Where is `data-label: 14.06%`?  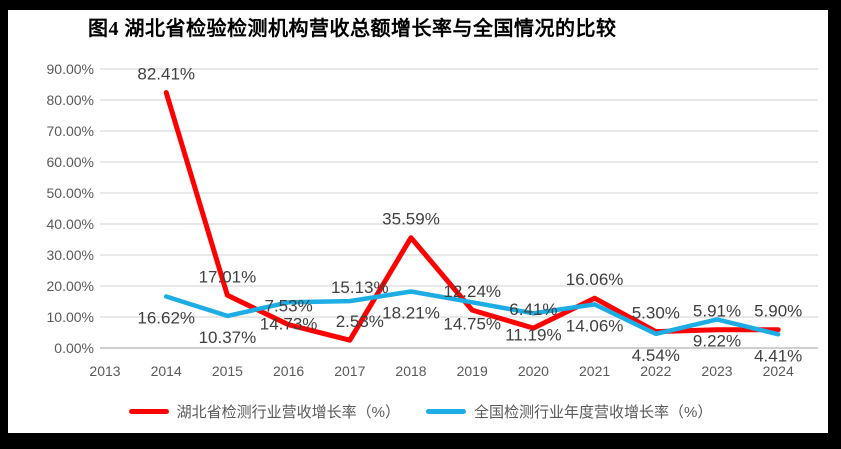
data-label: 14.06% is located at coordinates (595, 325).